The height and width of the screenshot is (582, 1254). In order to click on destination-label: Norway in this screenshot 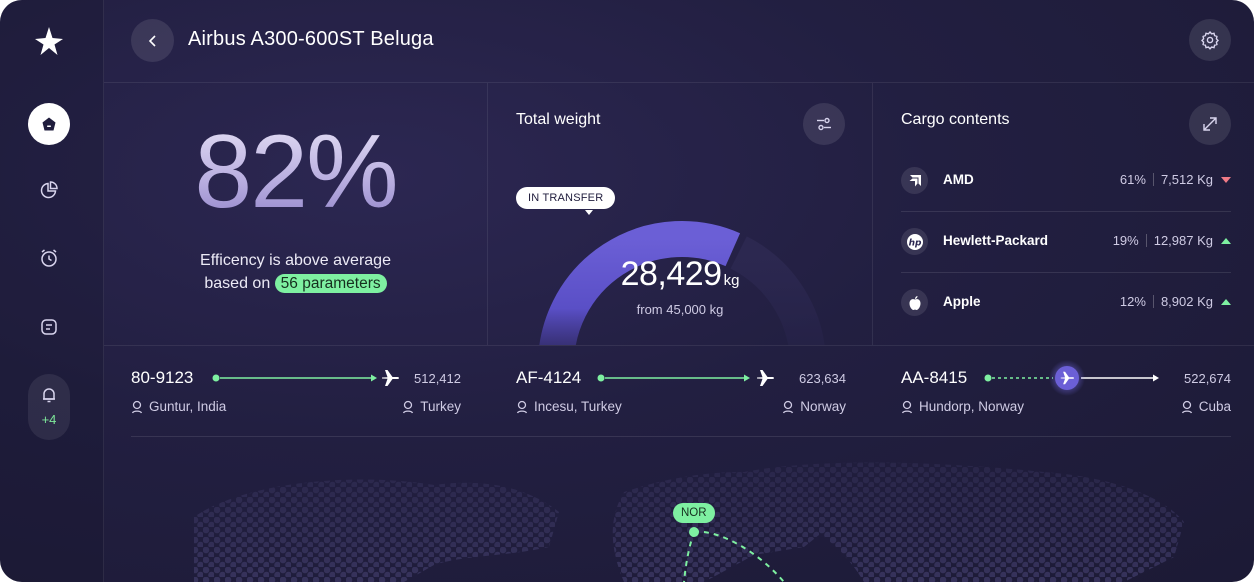, I will do `click(823, 406)`.